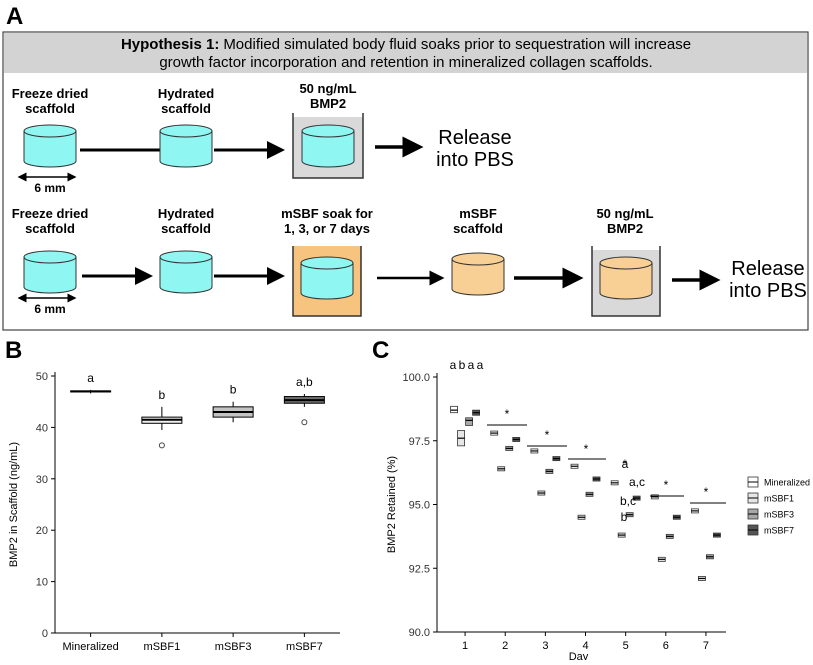 This screenshot has width=813, height=665. Describe the element at coordinates (666, 646) in the screenshot. I see `x-tick-label: 6` at that location.